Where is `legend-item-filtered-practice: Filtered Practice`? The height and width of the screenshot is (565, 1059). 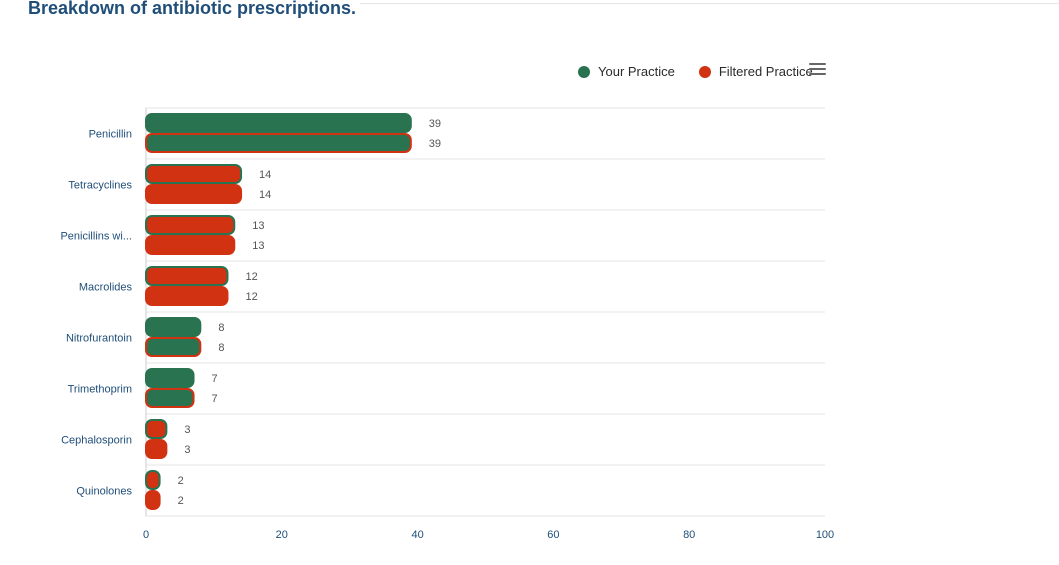
legend-item-filtered-practice: Filtered Practice is located at coordinates (755, 71).